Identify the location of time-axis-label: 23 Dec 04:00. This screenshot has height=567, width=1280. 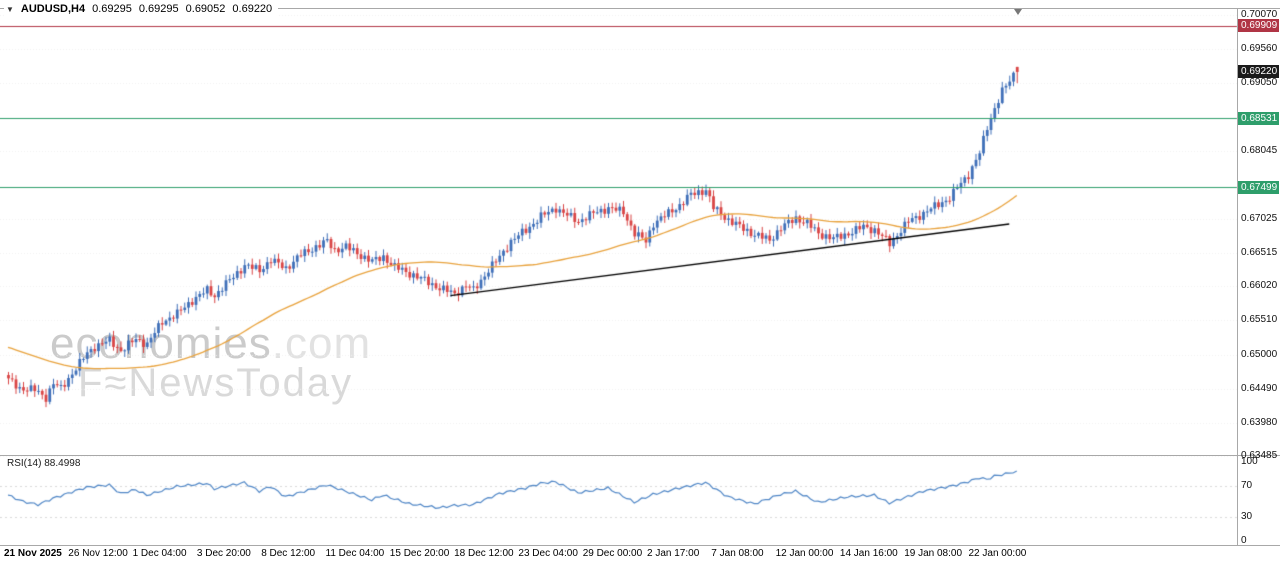
(548, 553).